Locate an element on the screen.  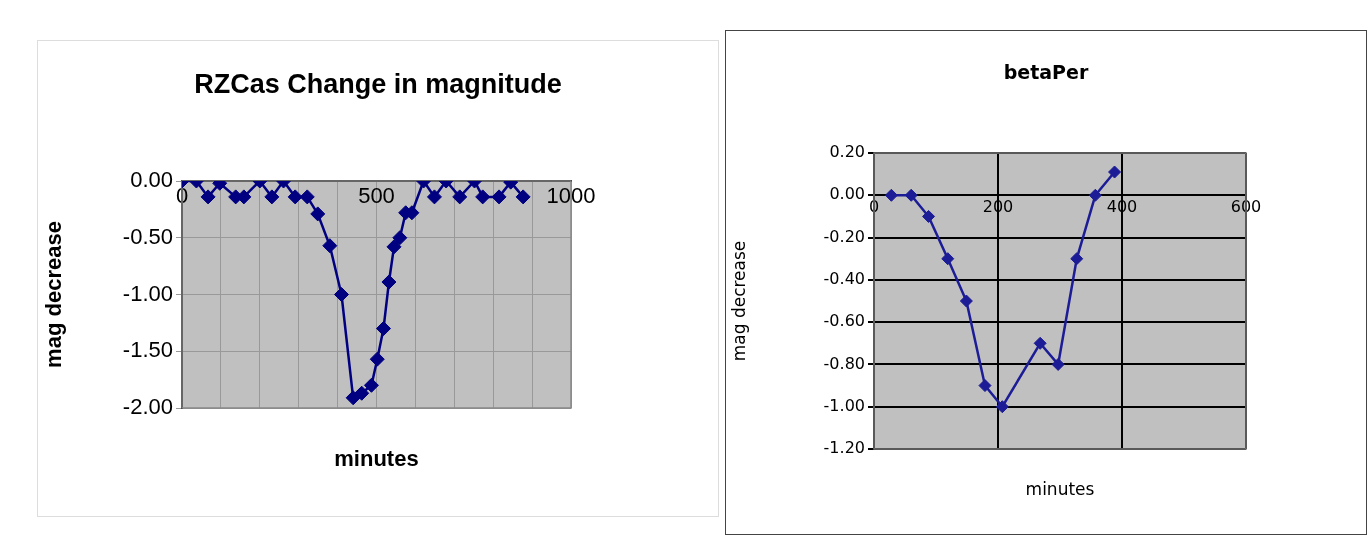
y-tick-label: -0.80 is located at coordinates (844, 363).